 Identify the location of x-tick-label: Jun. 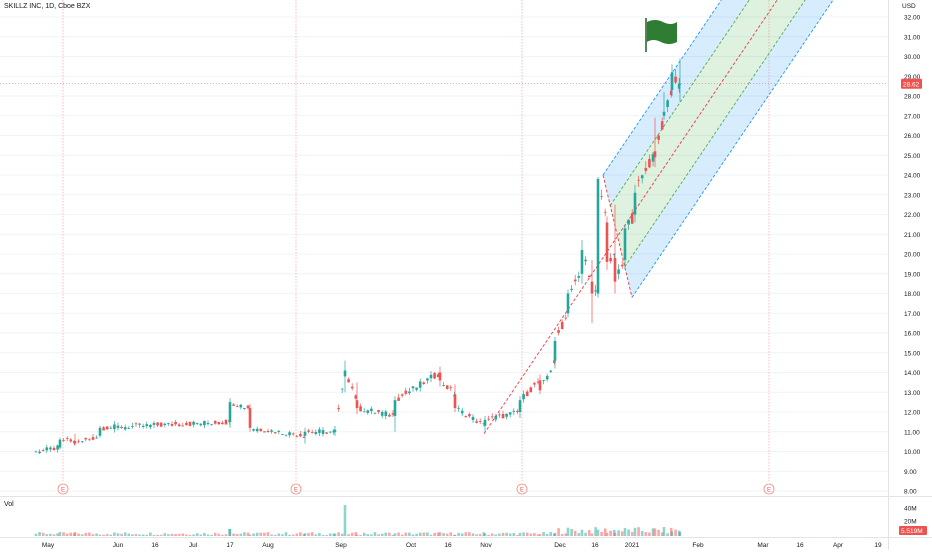
(118, 545).